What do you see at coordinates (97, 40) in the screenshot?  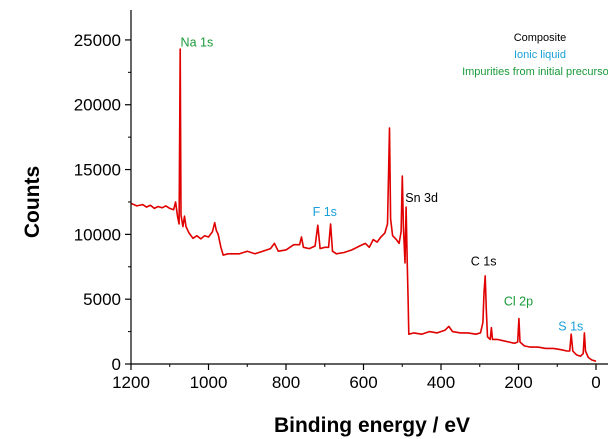 I see `y-tick-label: 25000` at bounding box center [97, 40].